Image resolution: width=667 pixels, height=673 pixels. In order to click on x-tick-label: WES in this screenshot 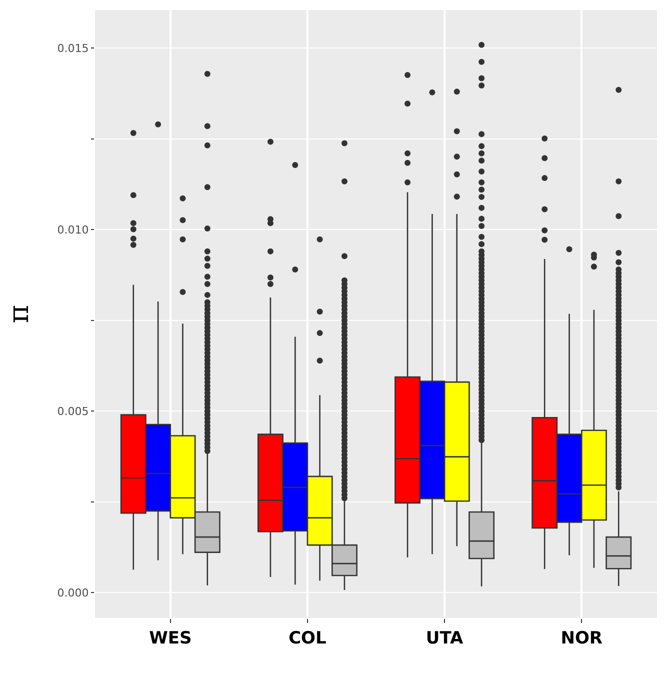, I will do `click(170, 638)`.